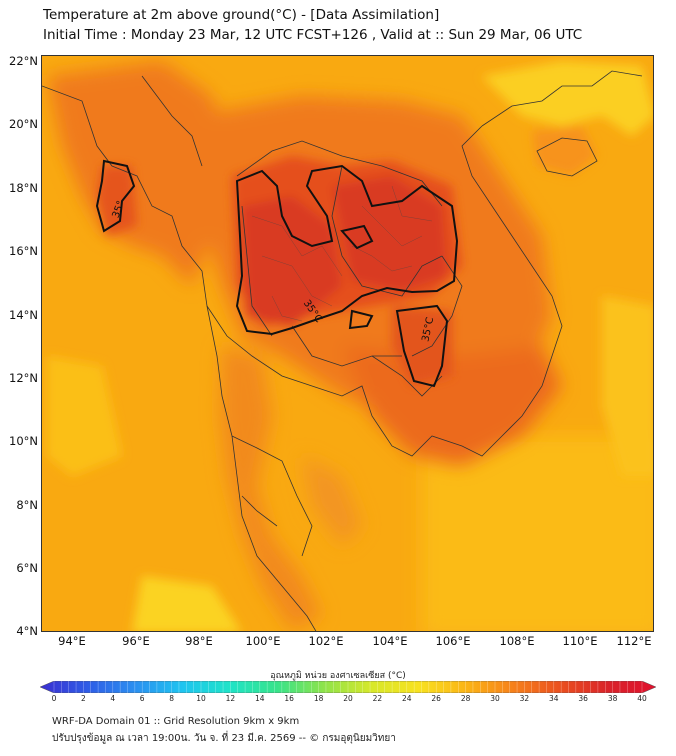 Image resolution: width=676 pixels, height=756 pixels. Describe the element at coordinates (23, 251) in the screenshot. I see `lat-label: 16°N` at that location.